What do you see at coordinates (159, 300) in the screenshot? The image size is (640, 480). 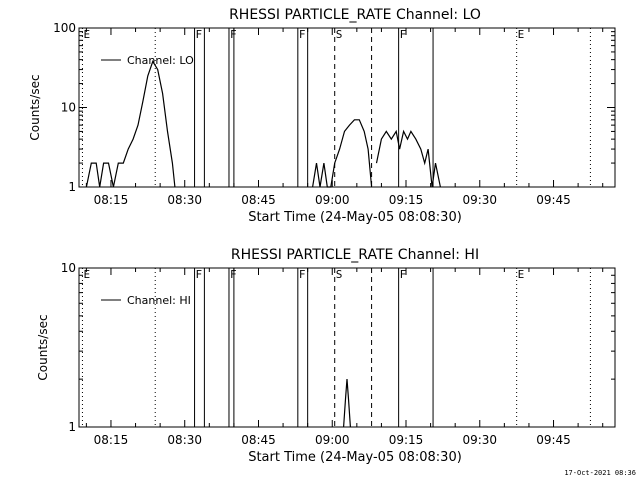 I see `legend-label: Channel: HI` at bounding box center [159, 300].